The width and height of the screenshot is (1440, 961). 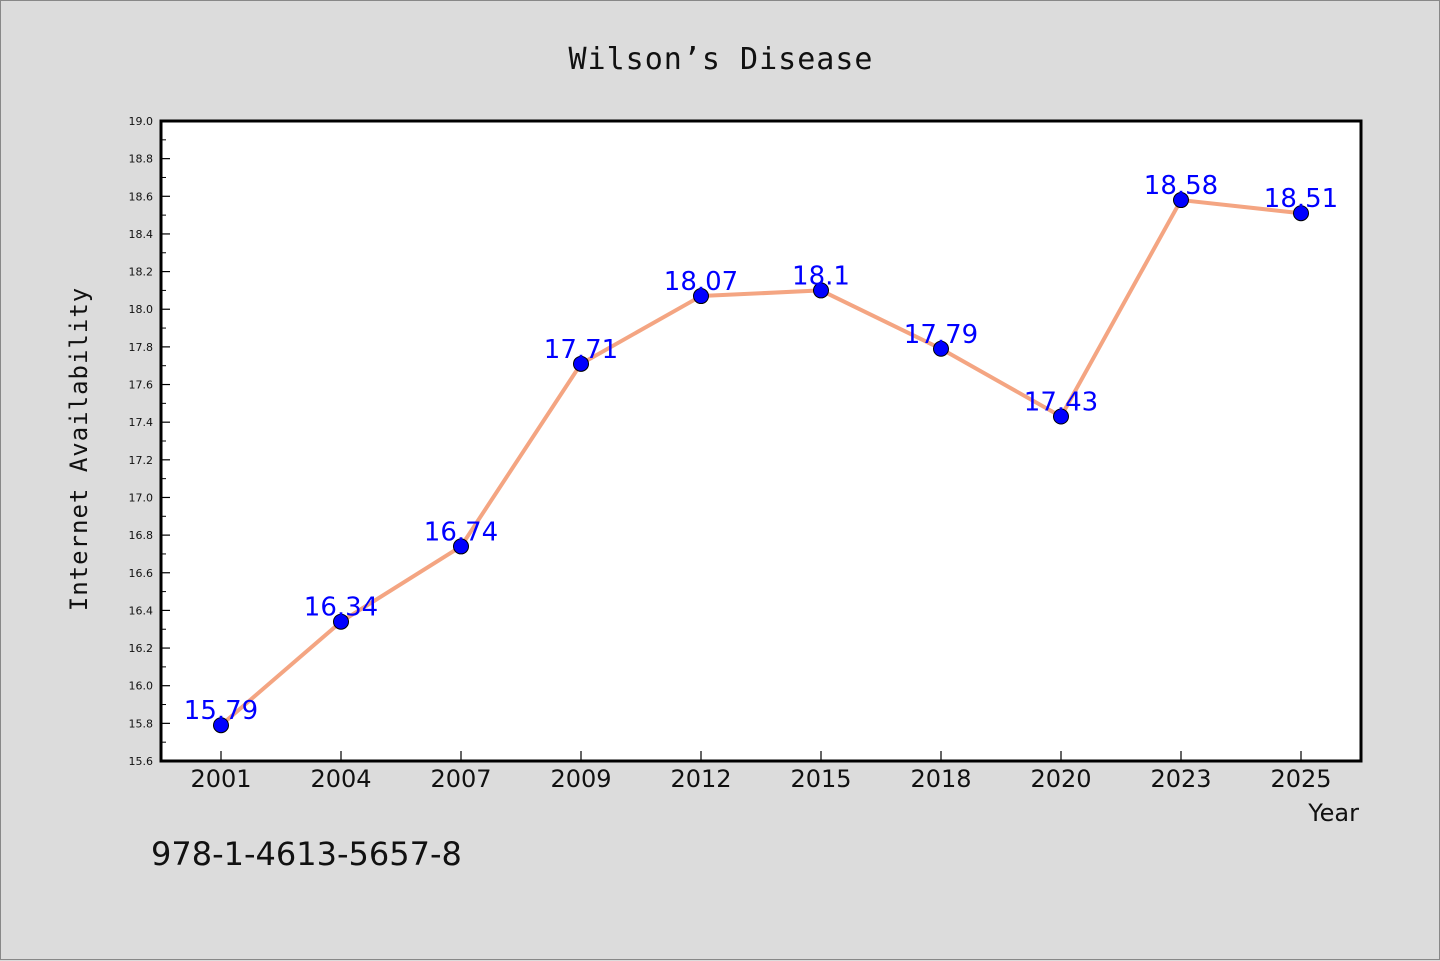 What do you see at coordinates (141, 422) in the screenshot?
I see `y-tick-label: 17.4` at bounding box center [141, 422].